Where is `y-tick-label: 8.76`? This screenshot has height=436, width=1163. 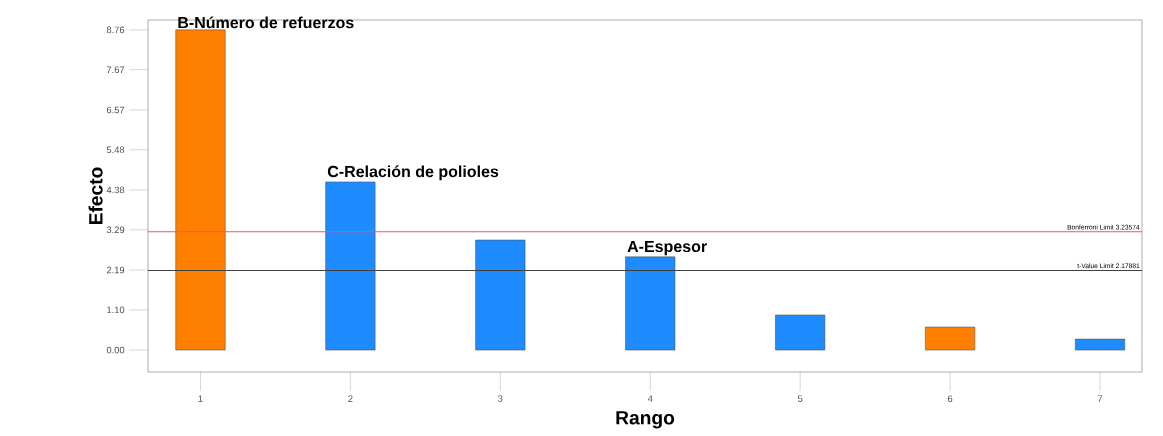 y-tick-label: 8.76 is located at coordinates (115, 30).